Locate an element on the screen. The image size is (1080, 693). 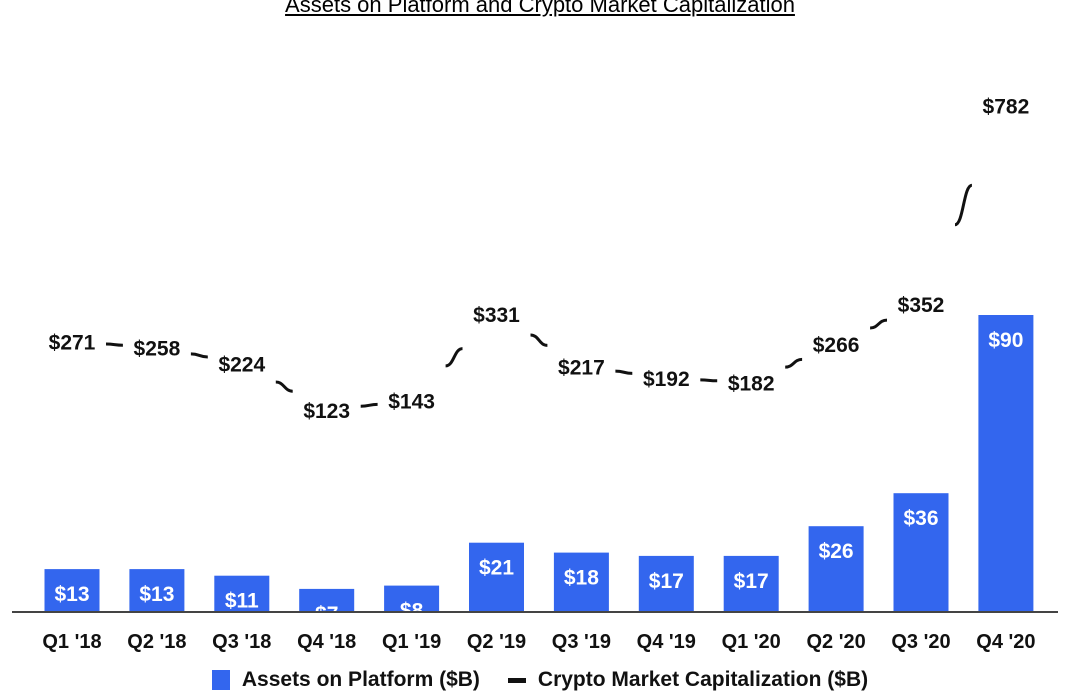
line-label-4: $143 is located at coordinates (411, 402).